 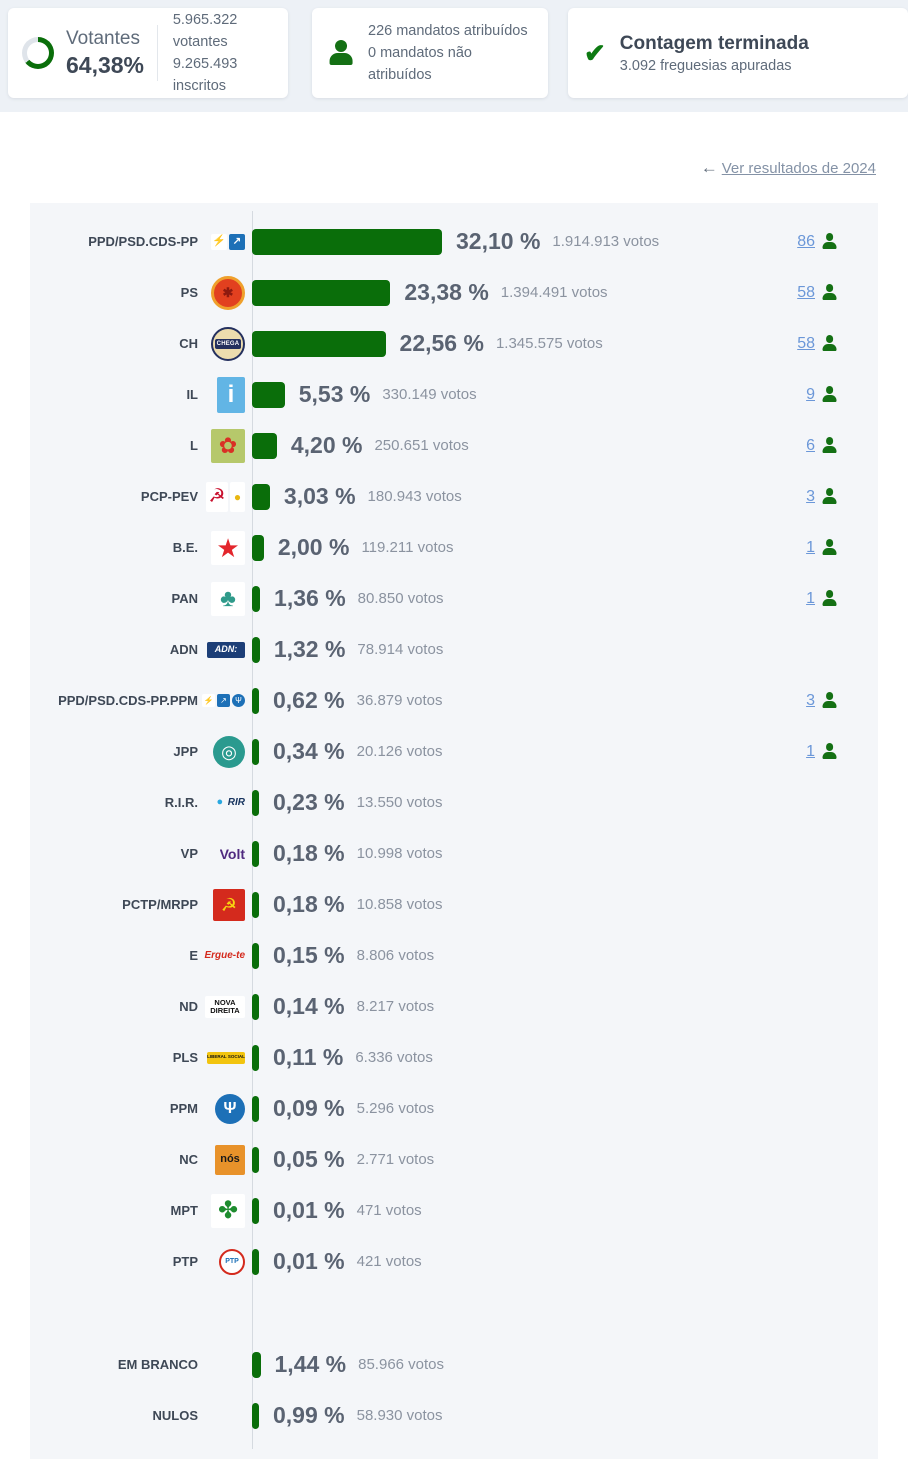 I want to click on party-logo-group: nós, so click(x=225, y=1159).